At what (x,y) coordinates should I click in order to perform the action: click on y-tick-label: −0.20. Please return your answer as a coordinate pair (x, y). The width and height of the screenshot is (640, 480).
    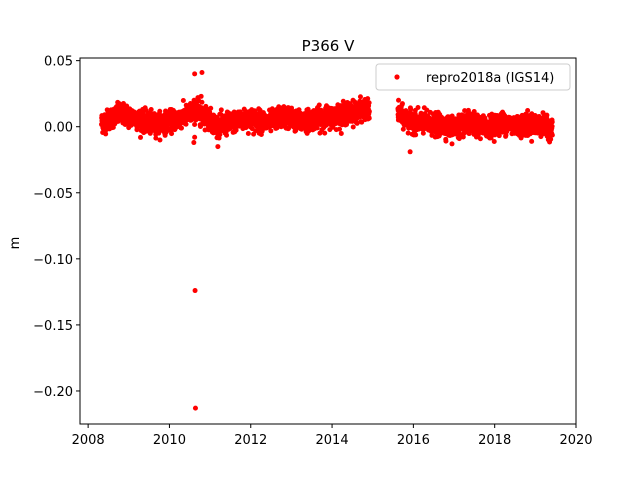
    Looking at the image, I should click on (53, 392).